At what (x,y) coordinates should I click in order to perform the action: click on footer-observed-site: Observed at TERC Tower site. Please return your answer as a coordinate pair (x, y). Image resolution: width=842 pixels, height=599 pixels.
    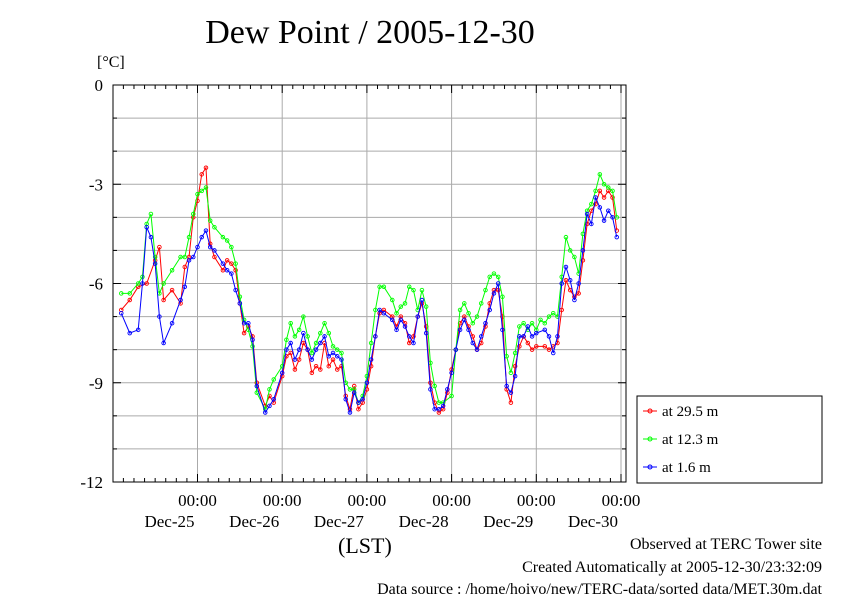
    Looking at the image, I should click on (725, 544).